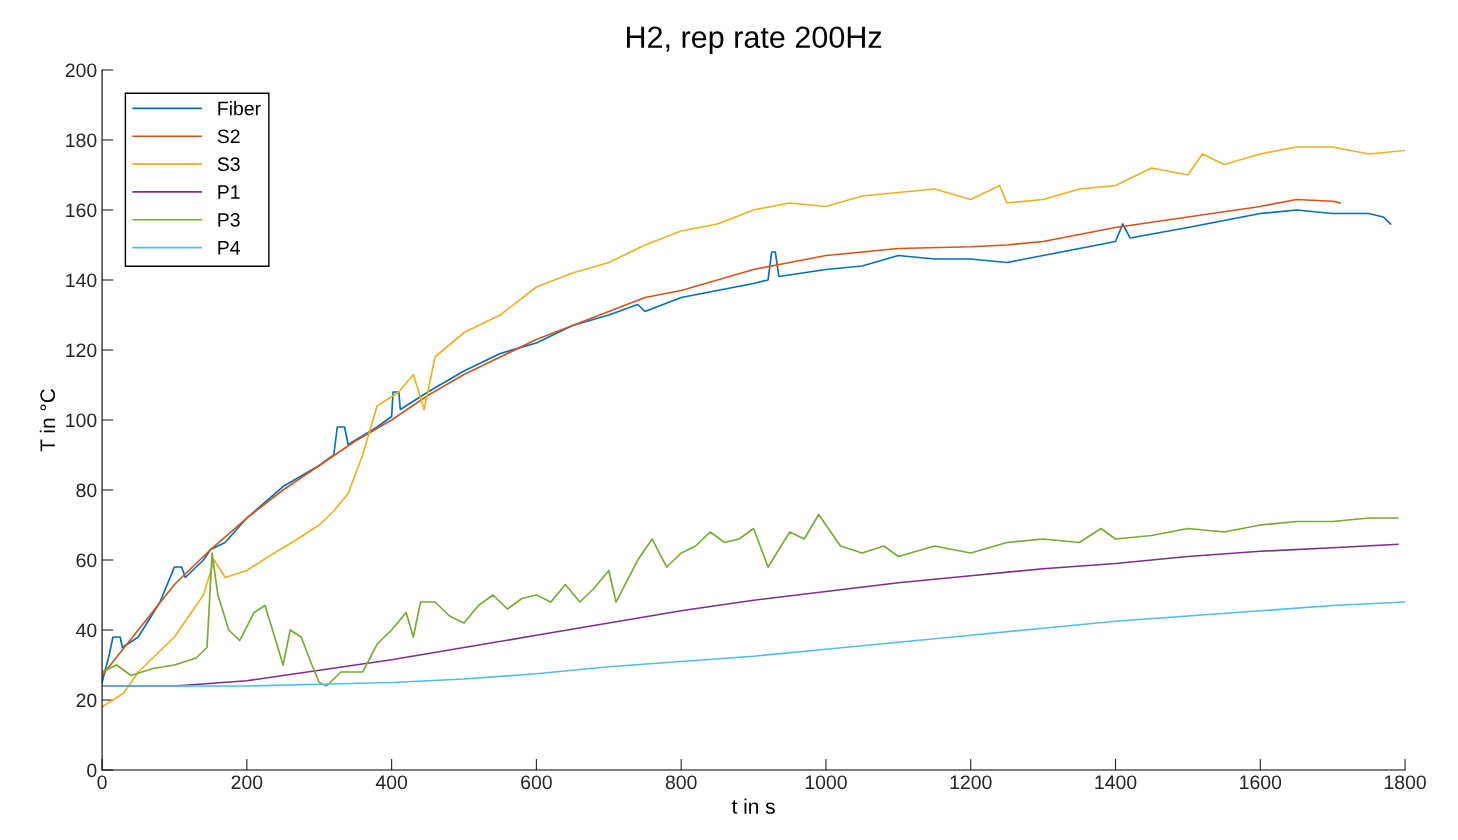  I want to click on legend-label: S3, so click(228, 164).